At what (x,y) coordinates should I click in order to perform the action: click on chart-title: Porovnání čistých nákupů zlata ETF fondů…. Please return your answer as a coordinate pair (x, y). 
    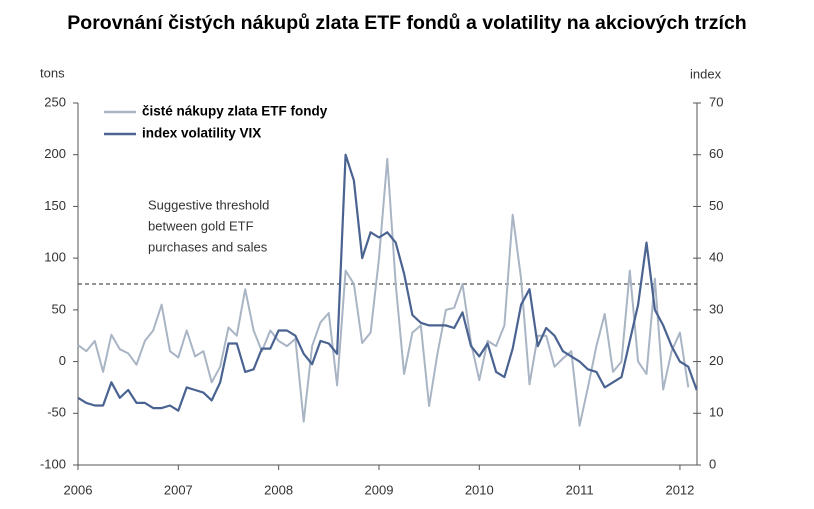
    Looking at the image, I should click on (406, 23).